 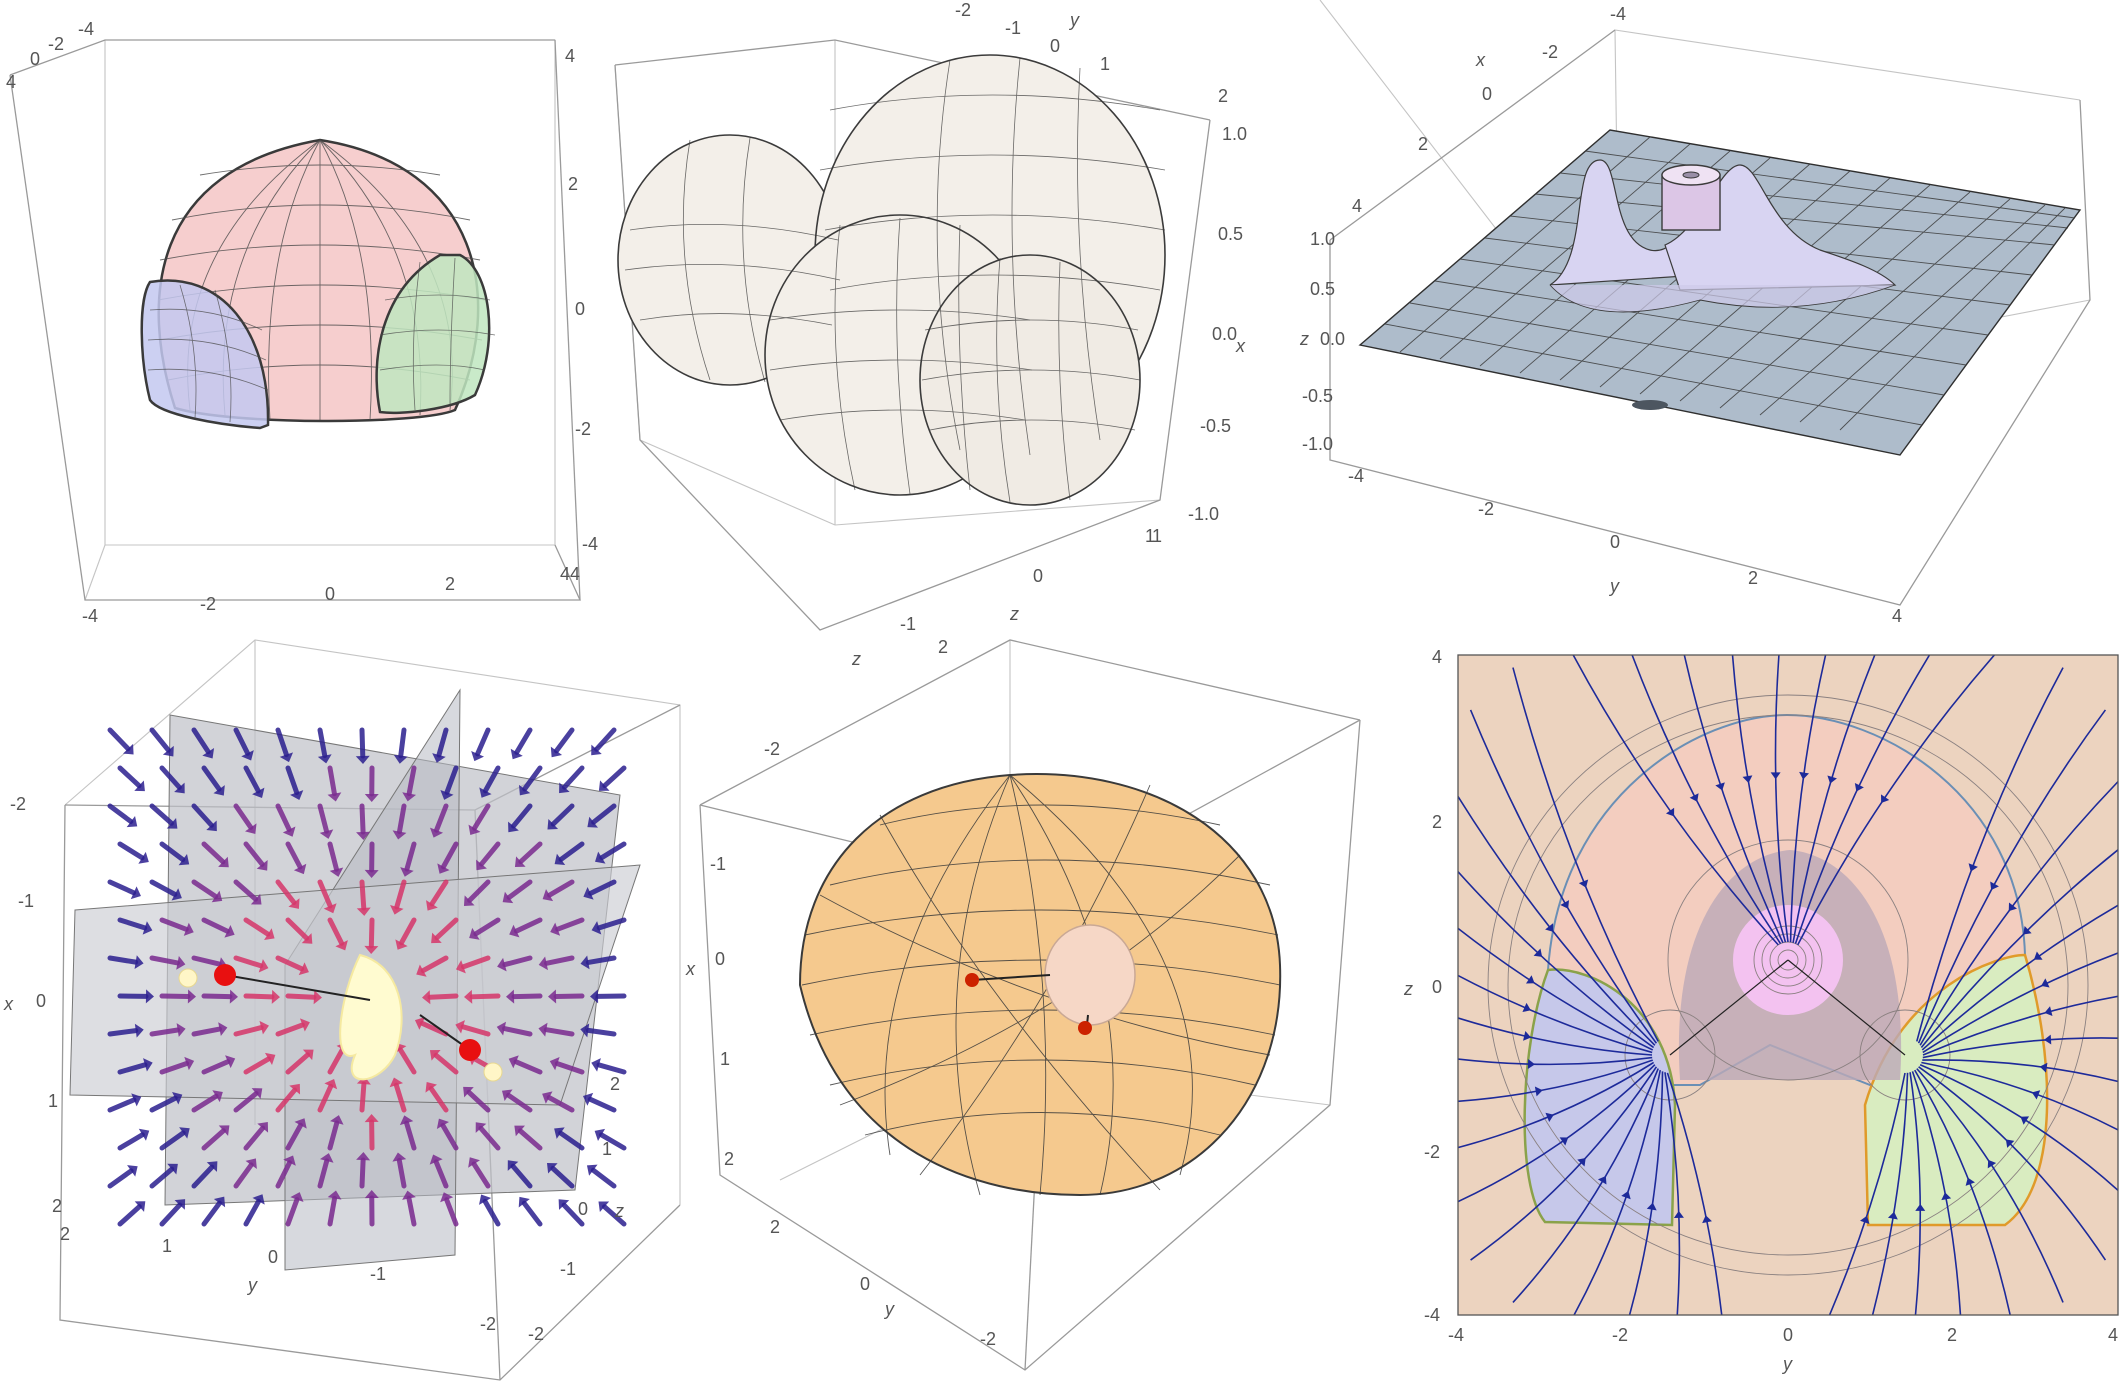 I want to click on svg-text: 1, so click(x=1150, y=536).